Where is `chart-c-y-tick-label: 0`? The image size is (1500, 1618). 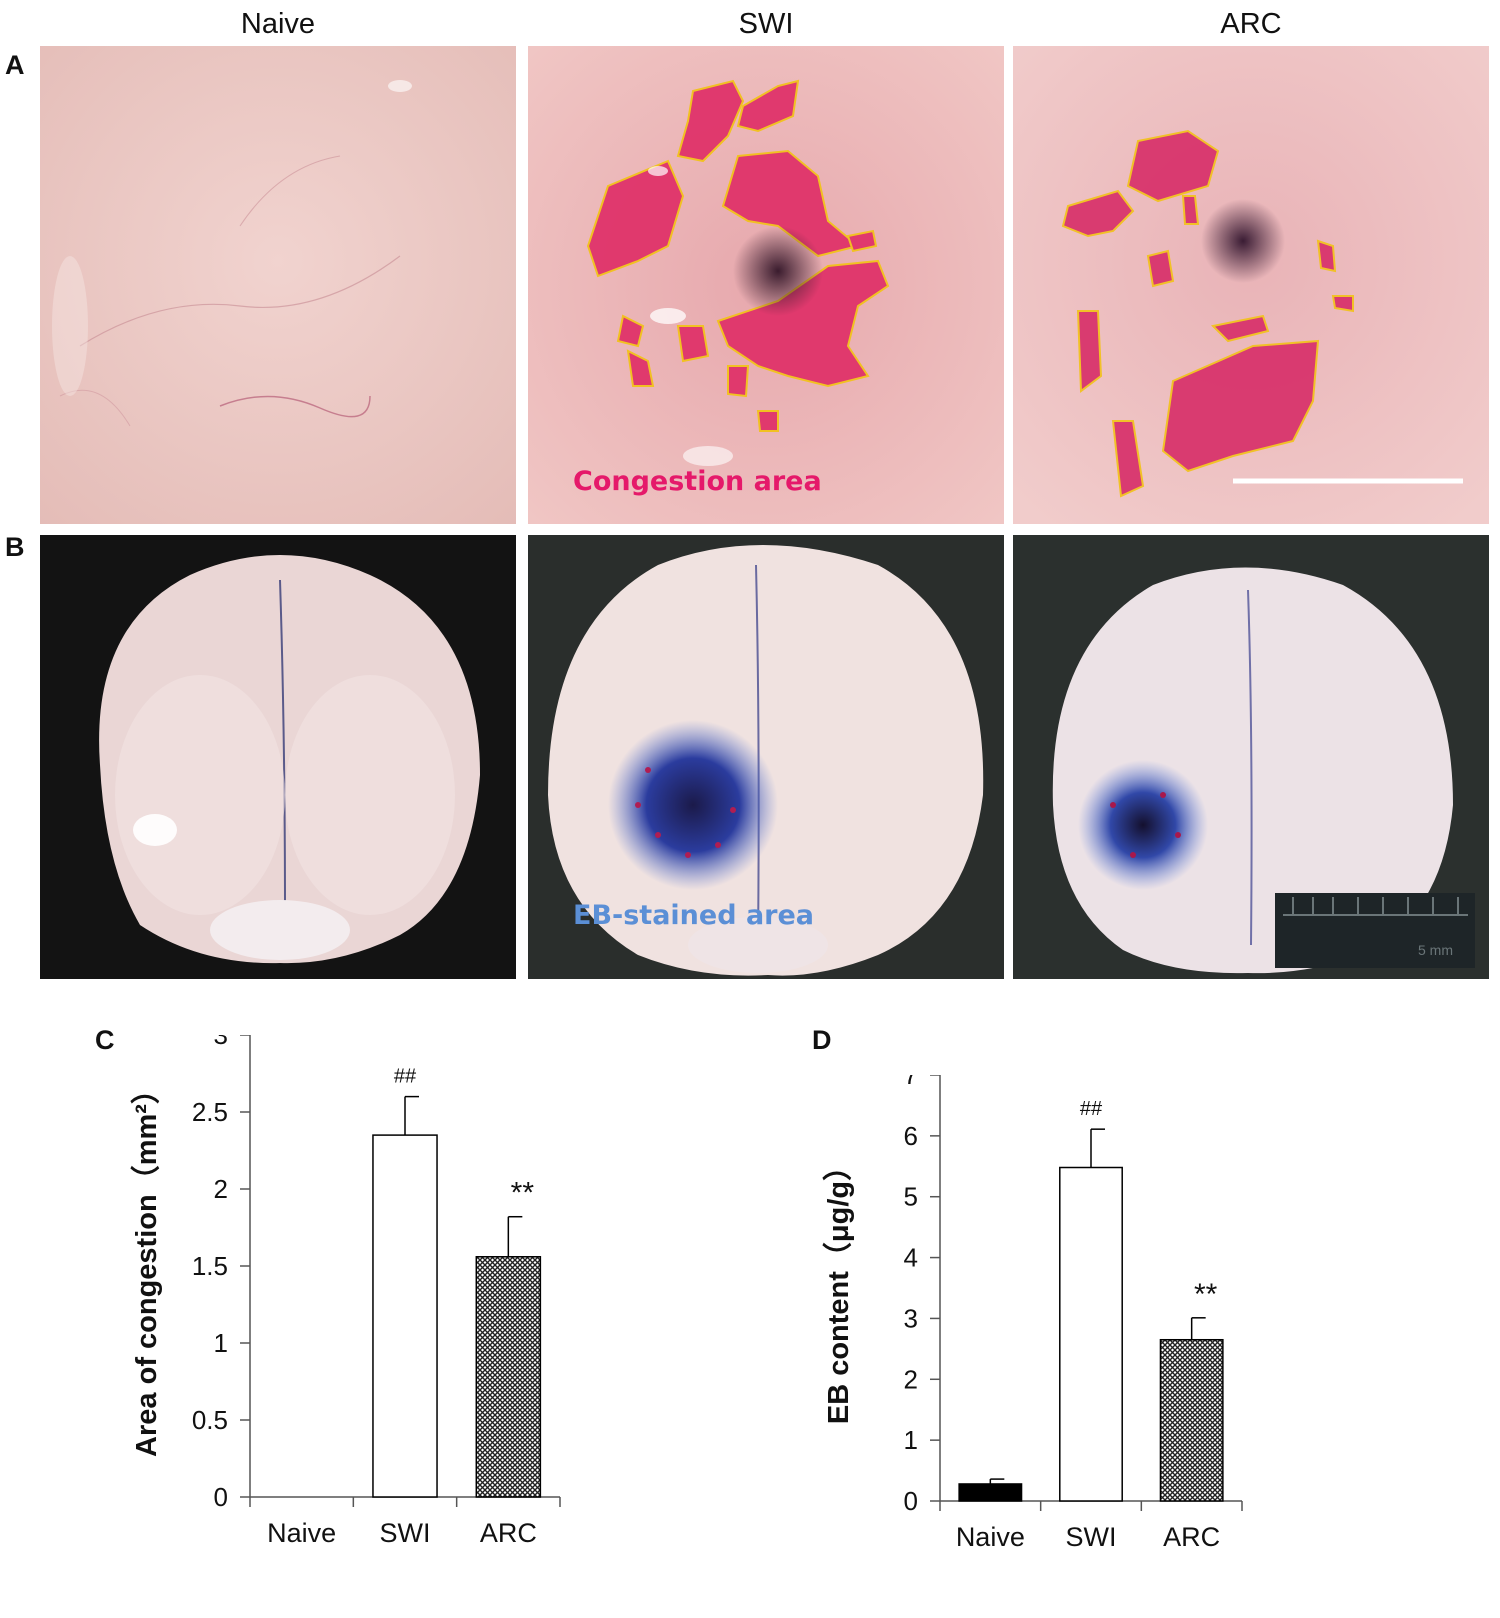
chart-c-y-tick-label: 0 is located at coordinates (221, 1497).